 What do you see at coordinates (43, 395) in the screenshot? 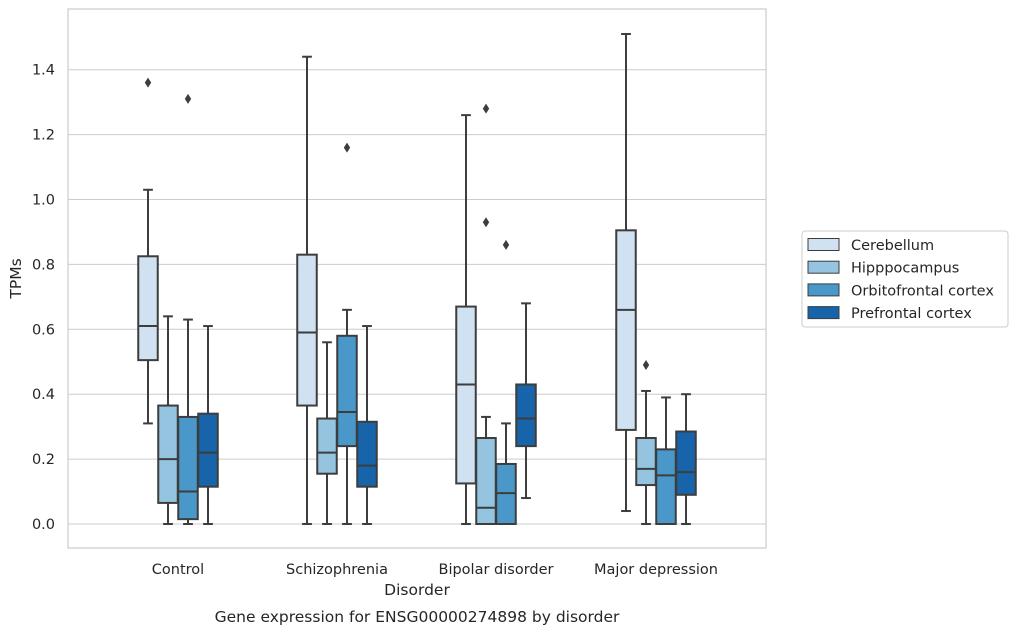
I see `y-tick-label: 0.4` at bounding box center [43, 395].